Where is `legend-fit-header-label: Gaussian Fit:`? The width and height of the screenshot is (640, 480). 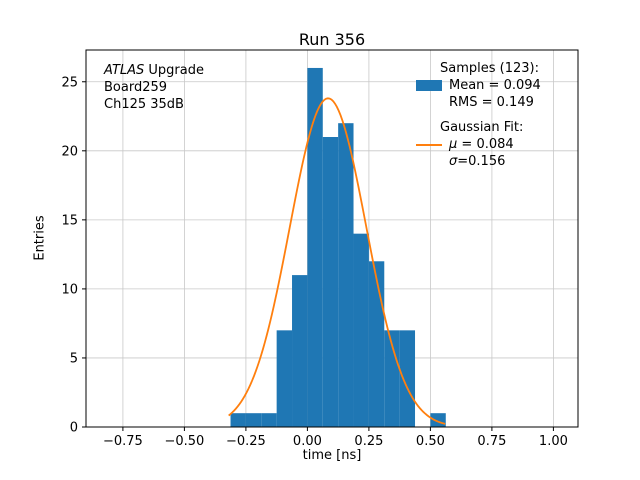
legend-fit-header-label: Gaussian Fit: is located at coordinates (482, 127).